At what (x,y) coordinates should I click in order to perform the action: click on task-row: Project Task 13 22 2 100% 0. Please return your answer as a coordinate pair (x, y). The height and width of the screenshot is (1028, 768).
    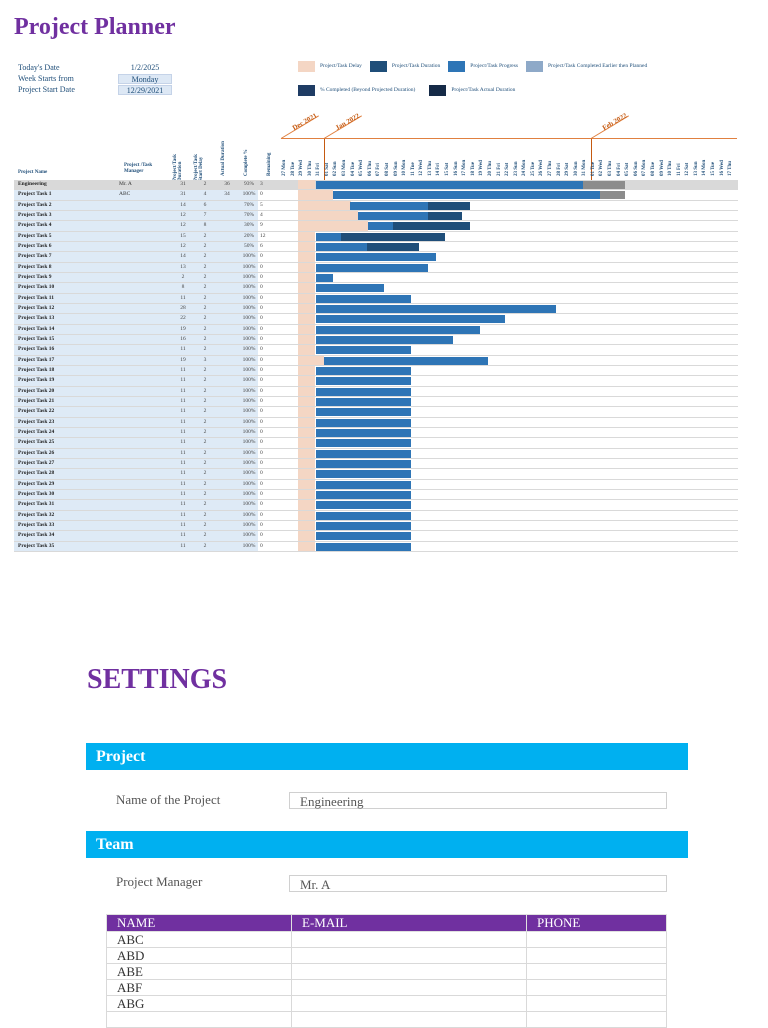
    Looking at the image, I should click on (376, 319).